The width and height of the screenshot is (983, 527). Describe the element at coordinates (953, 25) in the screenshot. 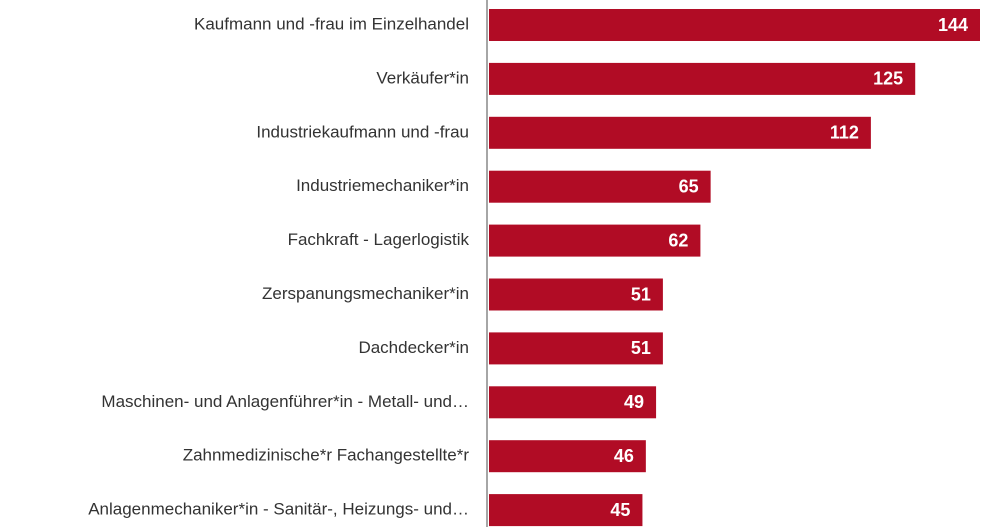

I see `value-label: 144` at that location.